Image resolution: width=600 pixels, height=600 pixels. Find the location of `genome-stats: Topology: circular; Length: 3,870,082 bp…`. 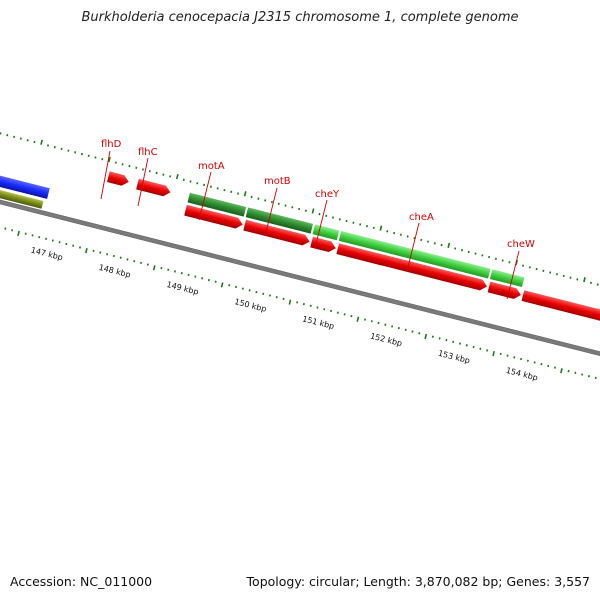

genome-stats: Topology: circular; Length: 3,870,082 bp… is located at coordinates (418, 581).